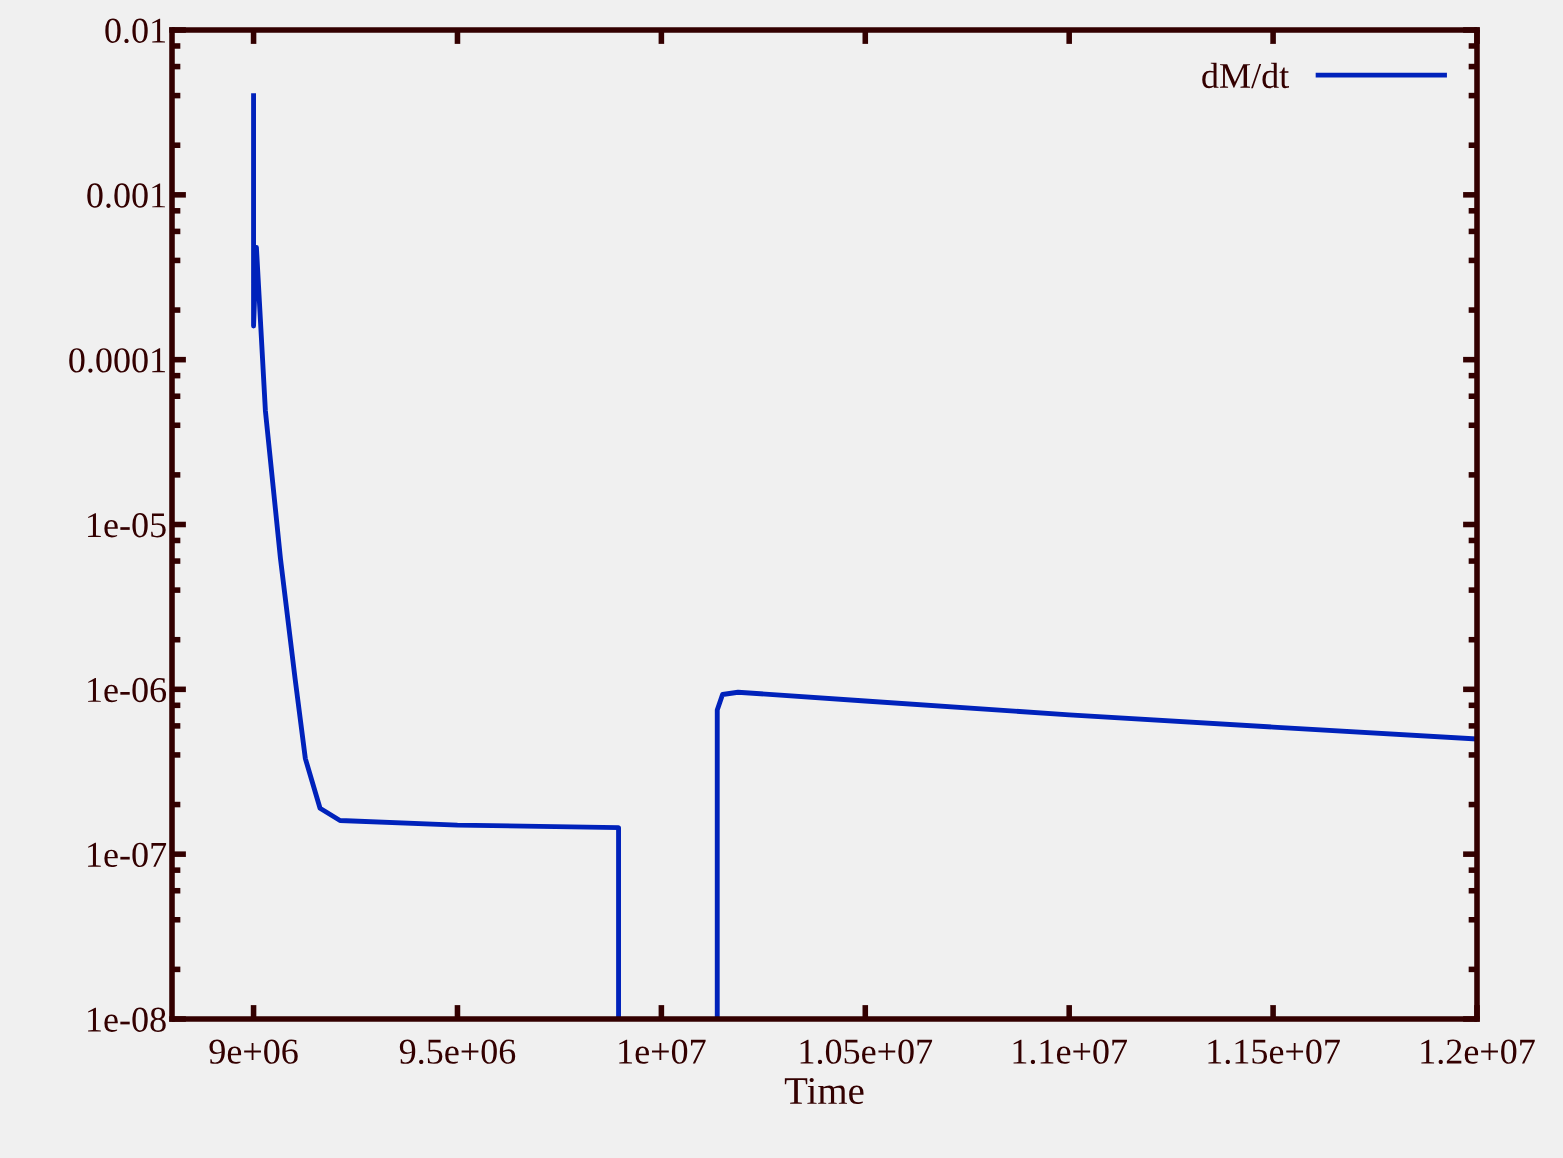 Image resolution: width=1563 pixels, height=1158 pixels. Describe the element at coordinates (1274, 1052) in the screenshot. I see `x-tick-label: 1.15e+07` at that location.